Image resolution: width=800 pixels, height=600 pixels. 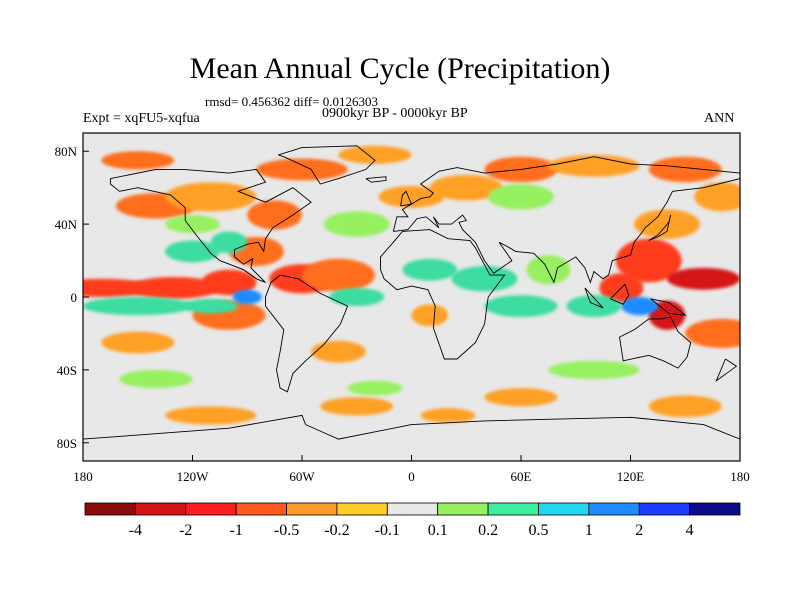 I want to click on colorbar-label: -0.2, so click(x=336, y=530).